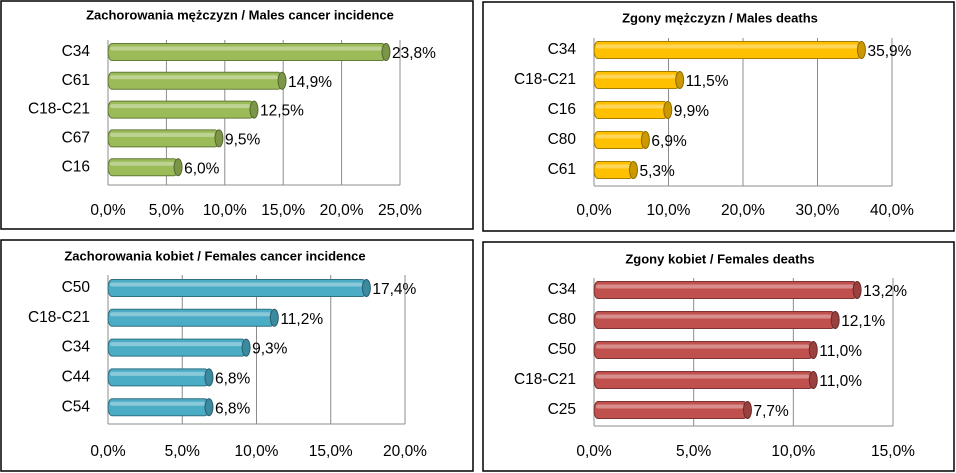 The height and width of the screenshot is (473, 956). What do you see at coordinates (282, 111) in the screenshot?
I see `value-label: 12,5%` at bounding box center [282, 111].